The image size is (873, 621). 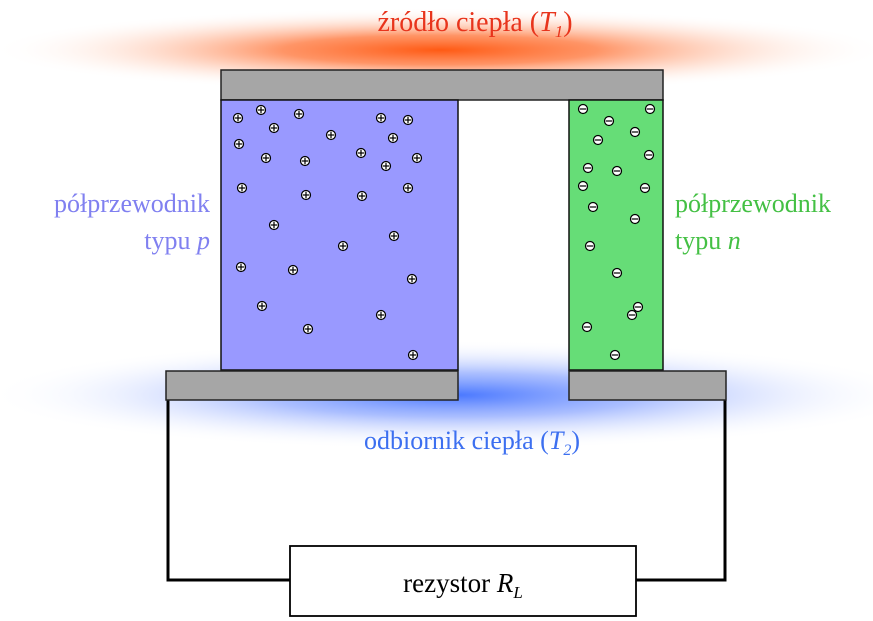 I want to click on circuit-wire-right, so click(x=681, y=491).